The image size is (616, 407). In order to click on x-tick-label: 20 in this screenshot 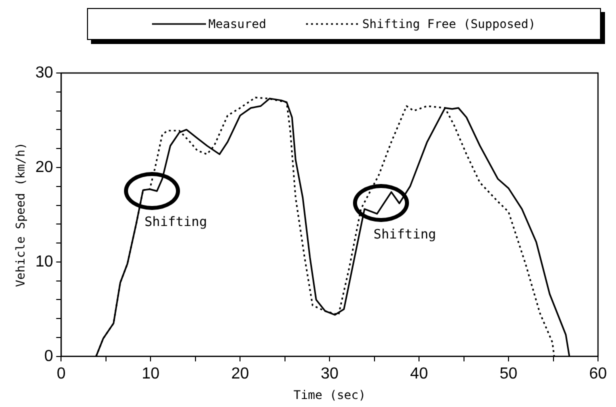, I will do `click(240, 373)`.